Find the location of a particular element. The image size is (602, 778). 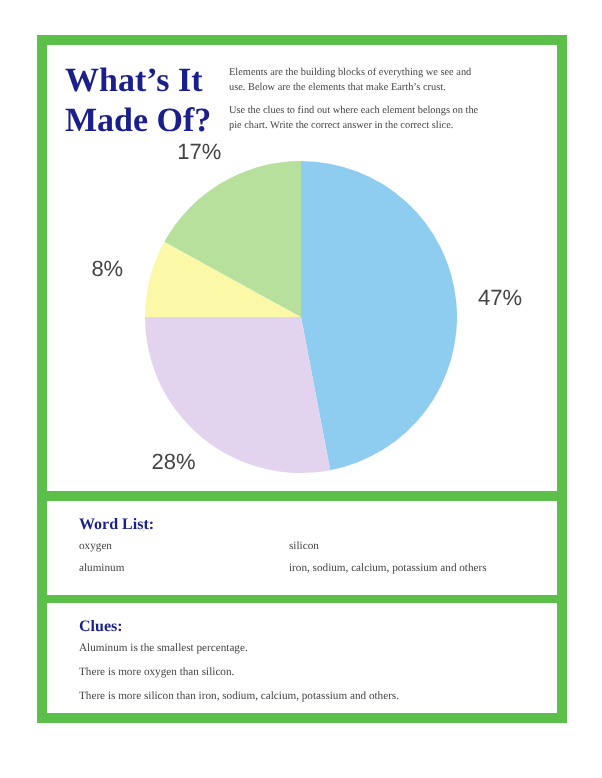

data-label: 8% is located at coordinates (107, 269).